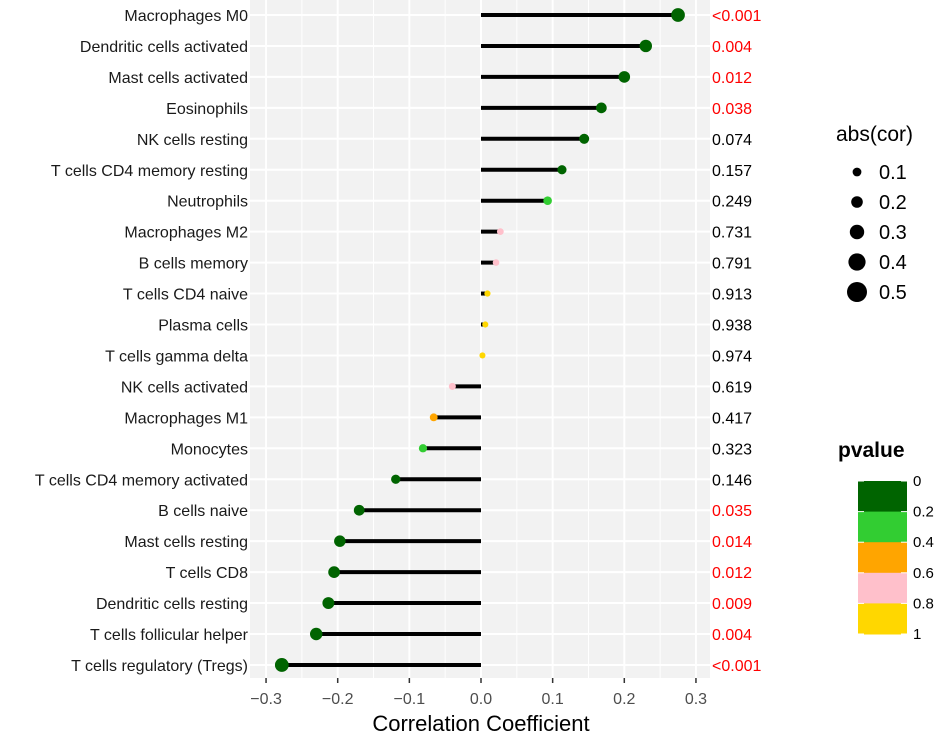  What do you see at coordinates (874, 213) in the screenshot?
I see `size-legend: abs(cor) 0.1 0.2 0.3 0.4 0.5` at bounding box center [874, 213].